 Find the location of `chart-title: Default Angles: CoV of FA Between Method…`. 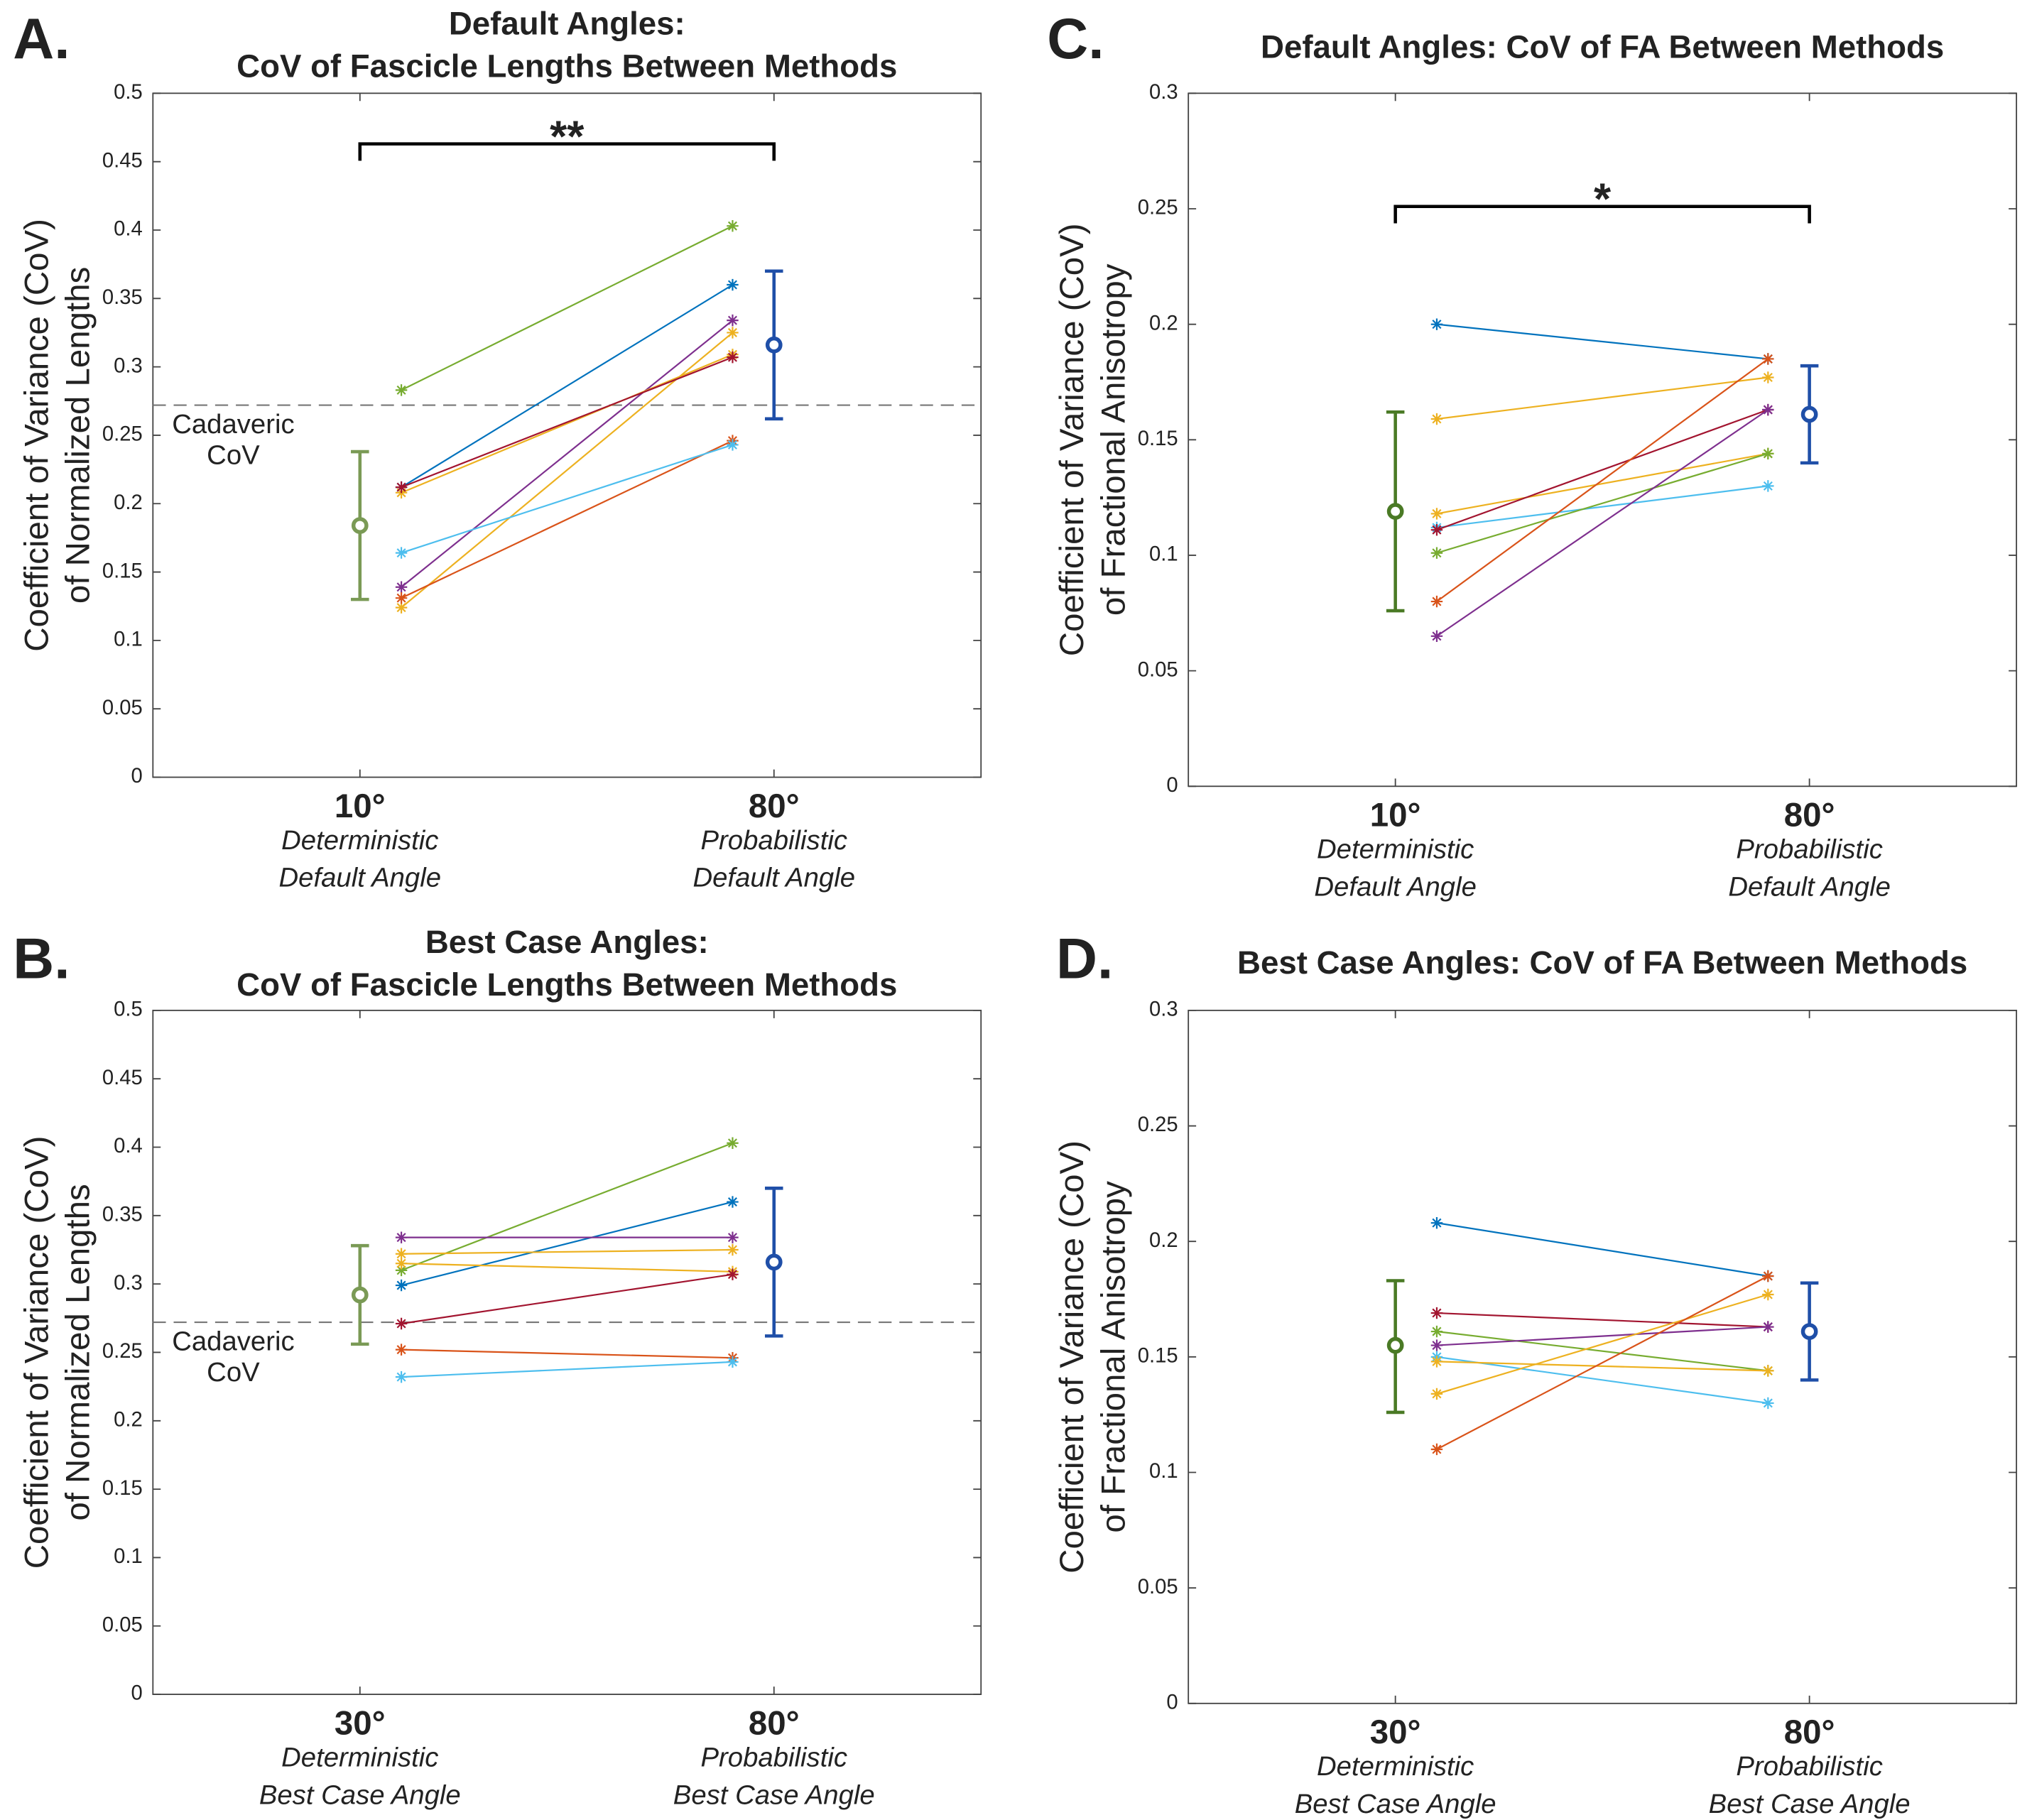

chart-title: Default Angles: CoV of FA Between Method… is located at coordinates (1603, 46).